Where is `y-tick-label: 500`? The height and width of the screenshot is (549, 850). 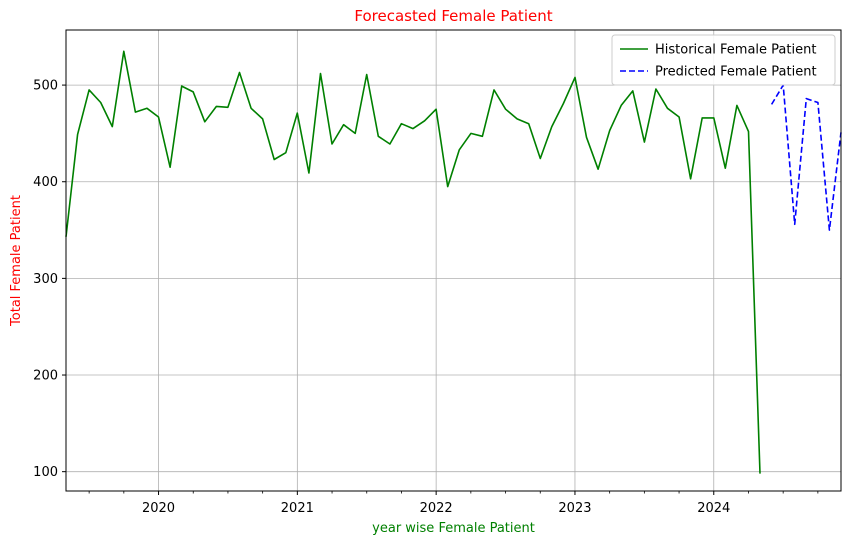
y-tick-label: 500 is located at coordinates (45, 86).